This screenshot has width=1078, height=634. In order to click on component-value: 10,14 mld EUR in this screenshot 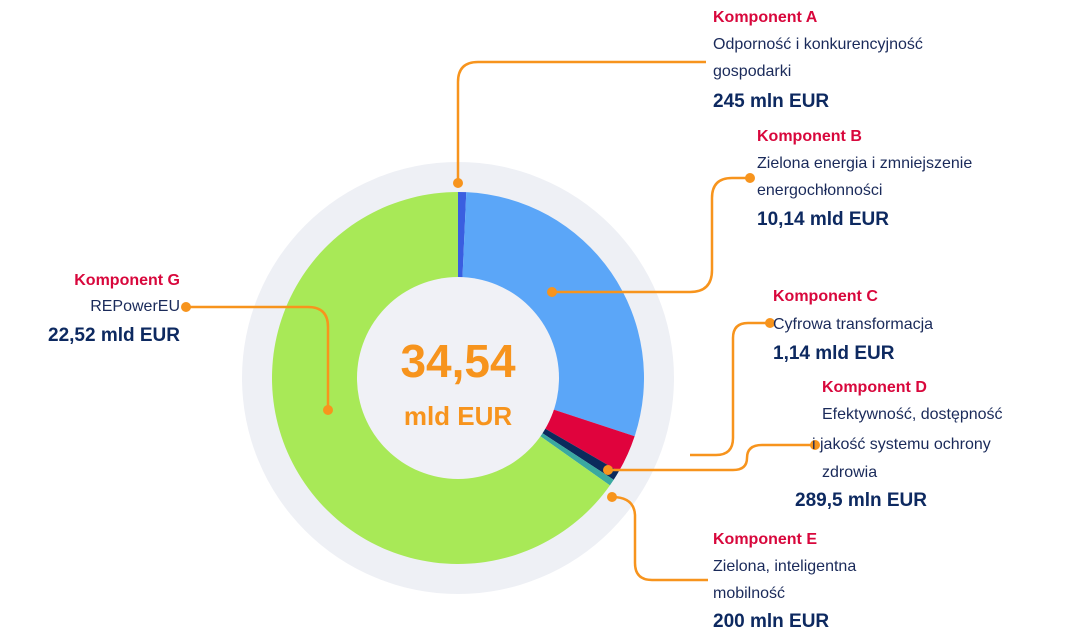, I will do `click(823, 219)`.